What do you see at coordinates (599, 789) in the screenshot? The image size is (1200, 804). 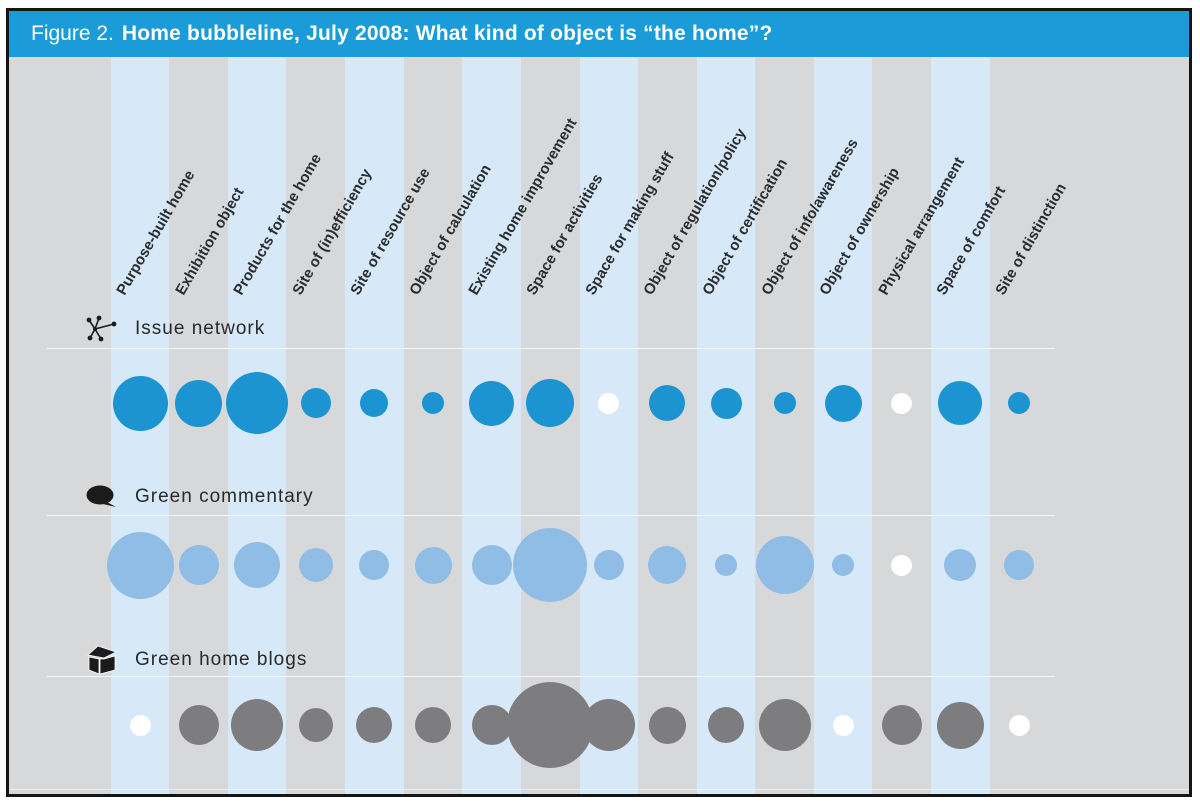 I see `bottom-seam-line` at bounding box center [599, 789].